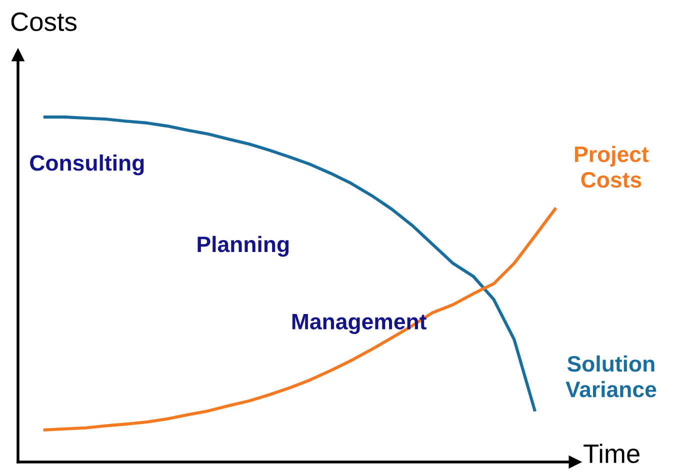  What do you see at coordinates (611, 376) in the screenshot?
I see `series-label: Solution Variance` at bounding box center [611, 376].